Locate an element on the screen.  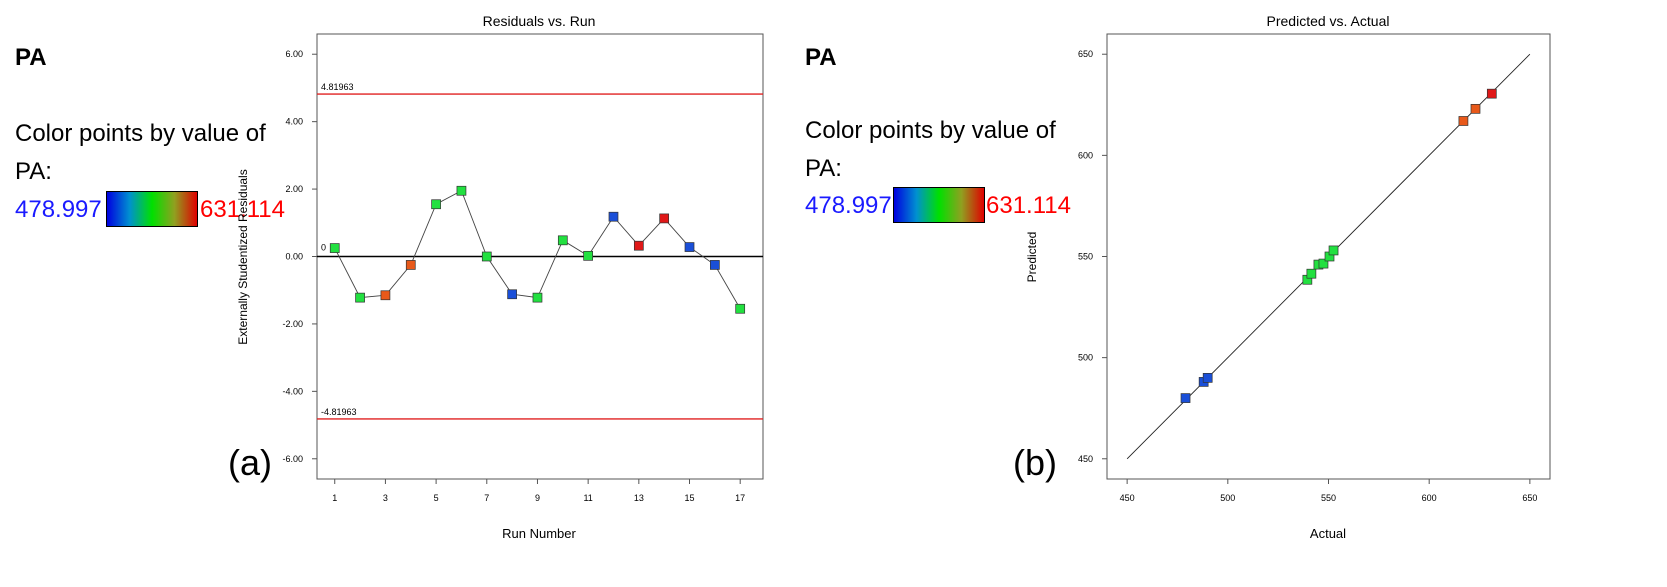
panel-letter: (b) is located at coordinates (1035, 462).